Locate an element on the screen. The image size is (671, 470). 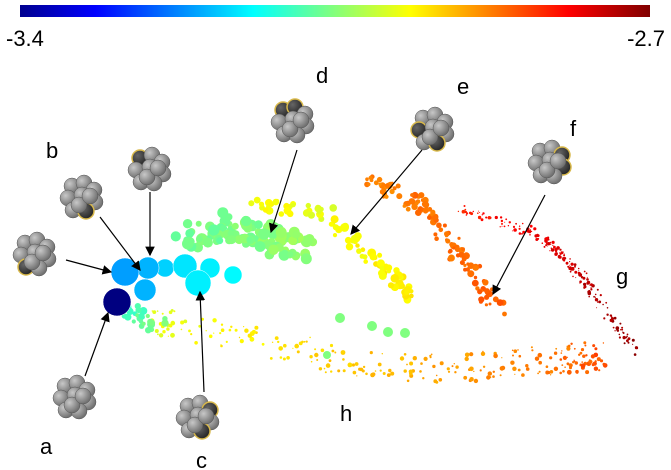
atom is located at coordinates (32, 262).